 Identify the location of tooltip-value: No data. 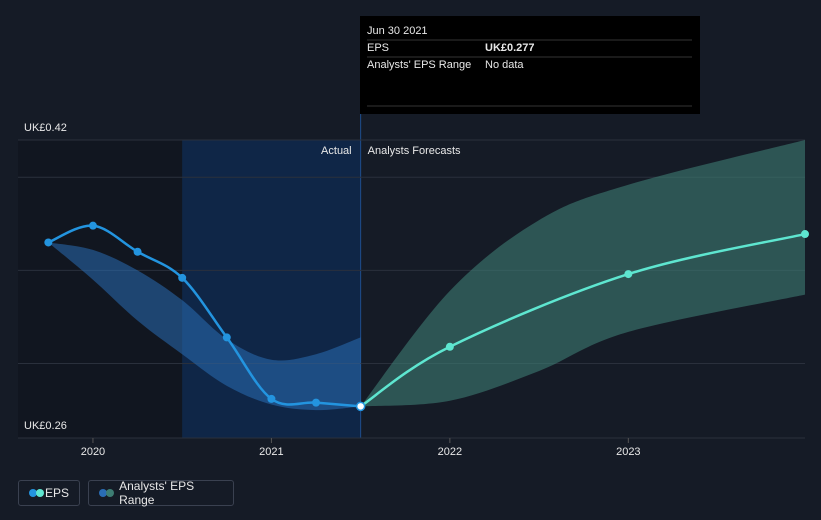
(504, 65).